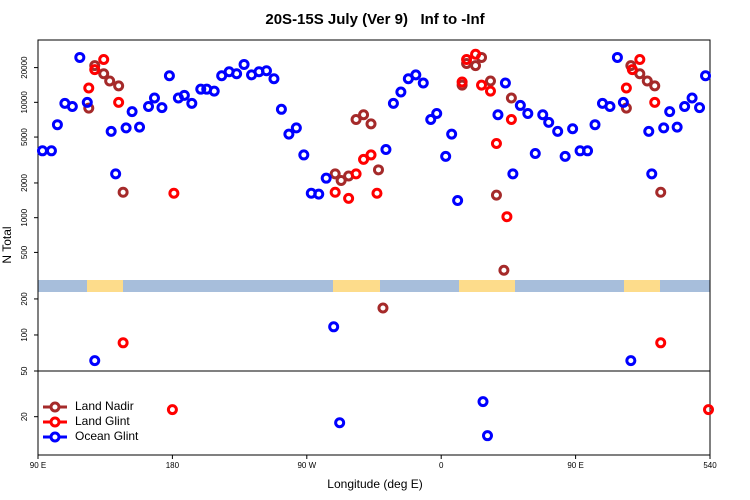 This screenshot has width=750, height=500. I want to click on x-axis-label: Longitude (deg E), so click(374, 484).